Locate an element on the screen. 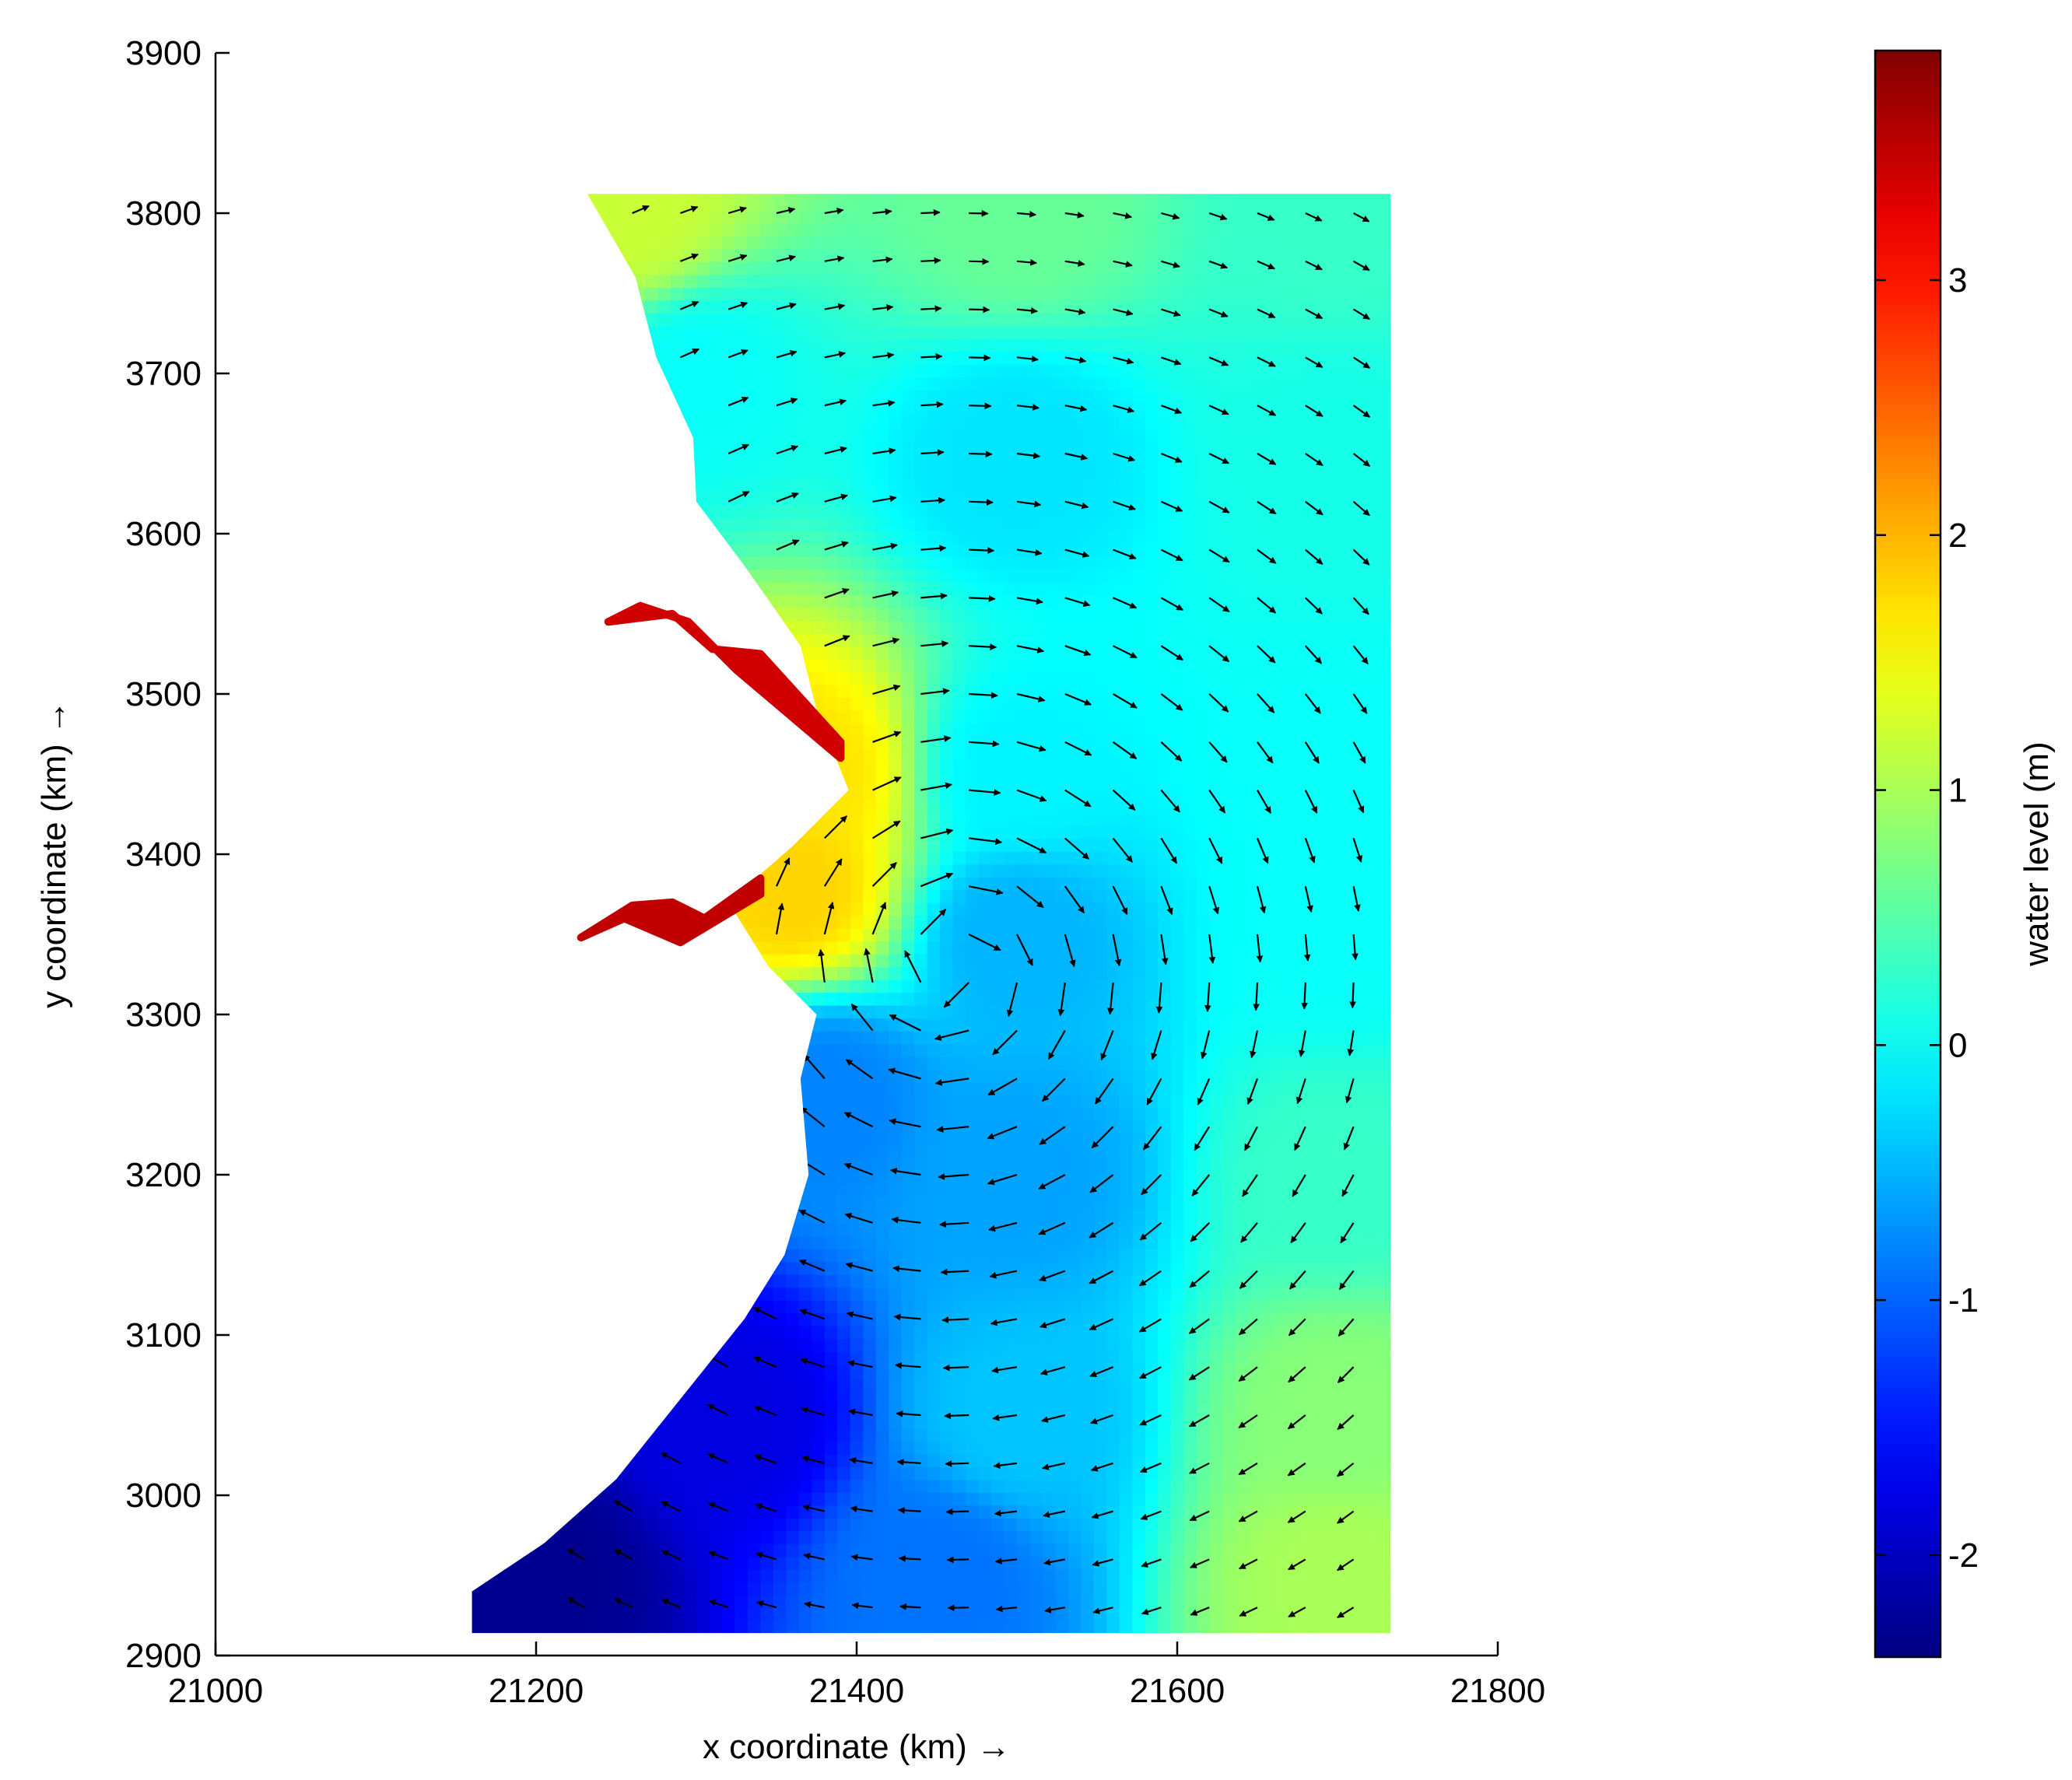 The height and width of the screenshot is (1780, 2072). x-tick-label: 21600 is located at coordinates (1177, 1691).